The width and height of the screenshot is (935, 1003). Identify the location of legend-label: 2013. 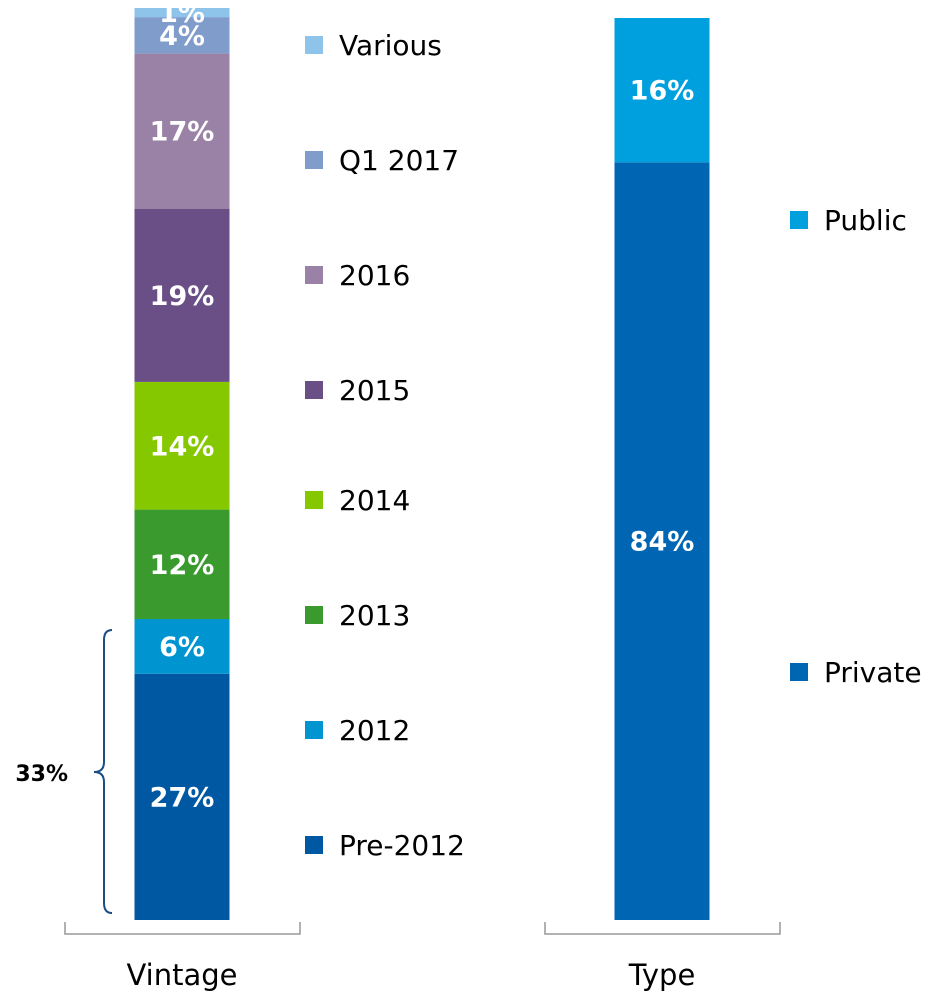
(374, 615).